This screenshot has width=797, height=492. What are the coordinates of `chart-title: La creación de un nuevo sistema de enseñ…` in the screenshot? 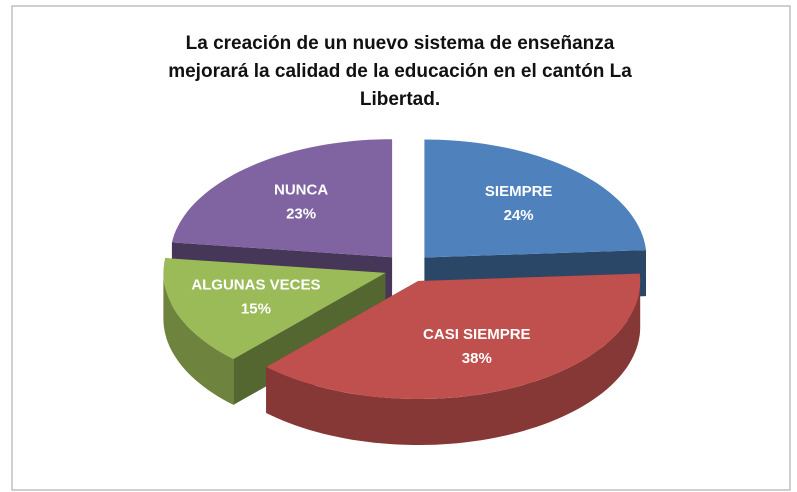 It's located at (400, 71).